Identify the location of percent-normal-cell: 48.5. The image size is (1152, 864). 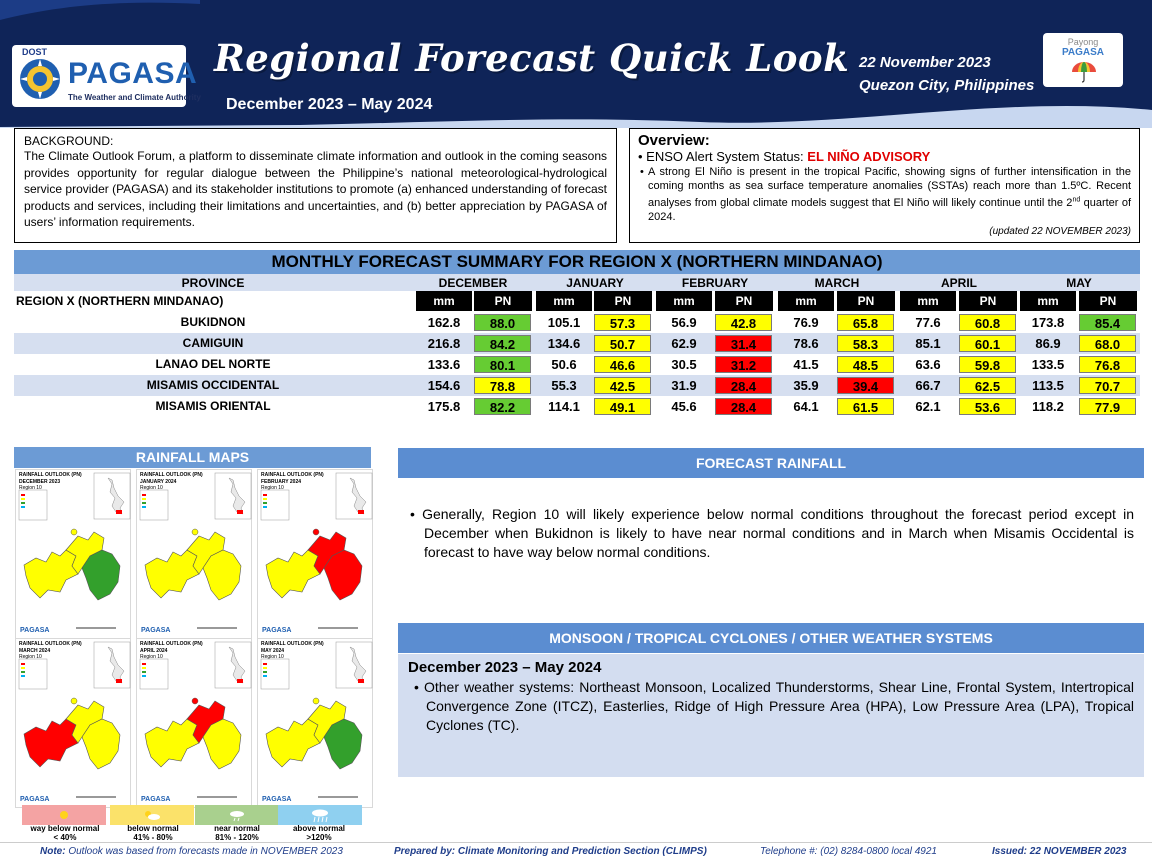
(865, 364).